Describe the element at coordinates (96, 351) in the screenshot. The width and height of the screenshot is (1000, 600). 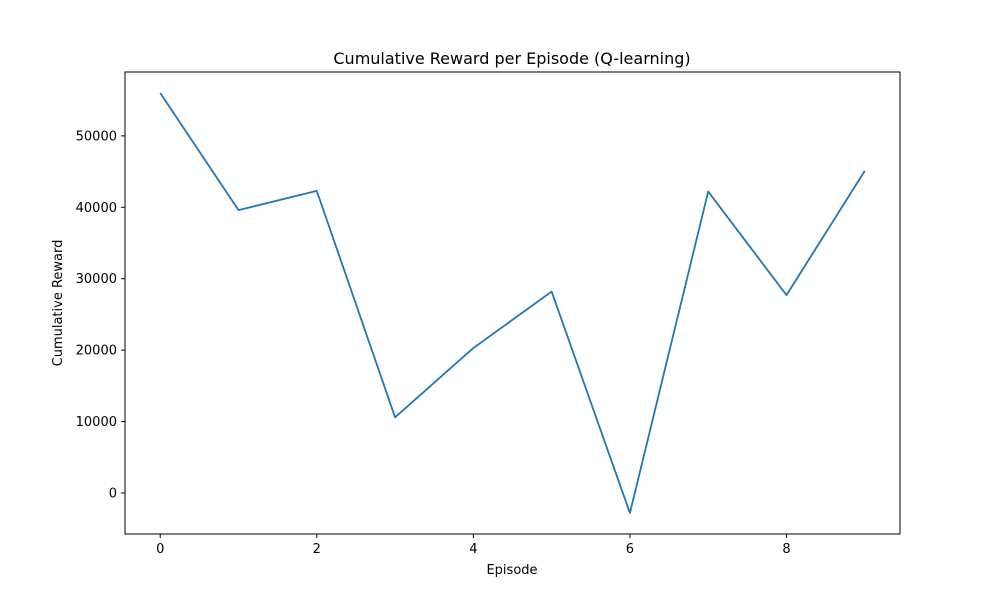
I see `y-tick-label: 20000` at that location.